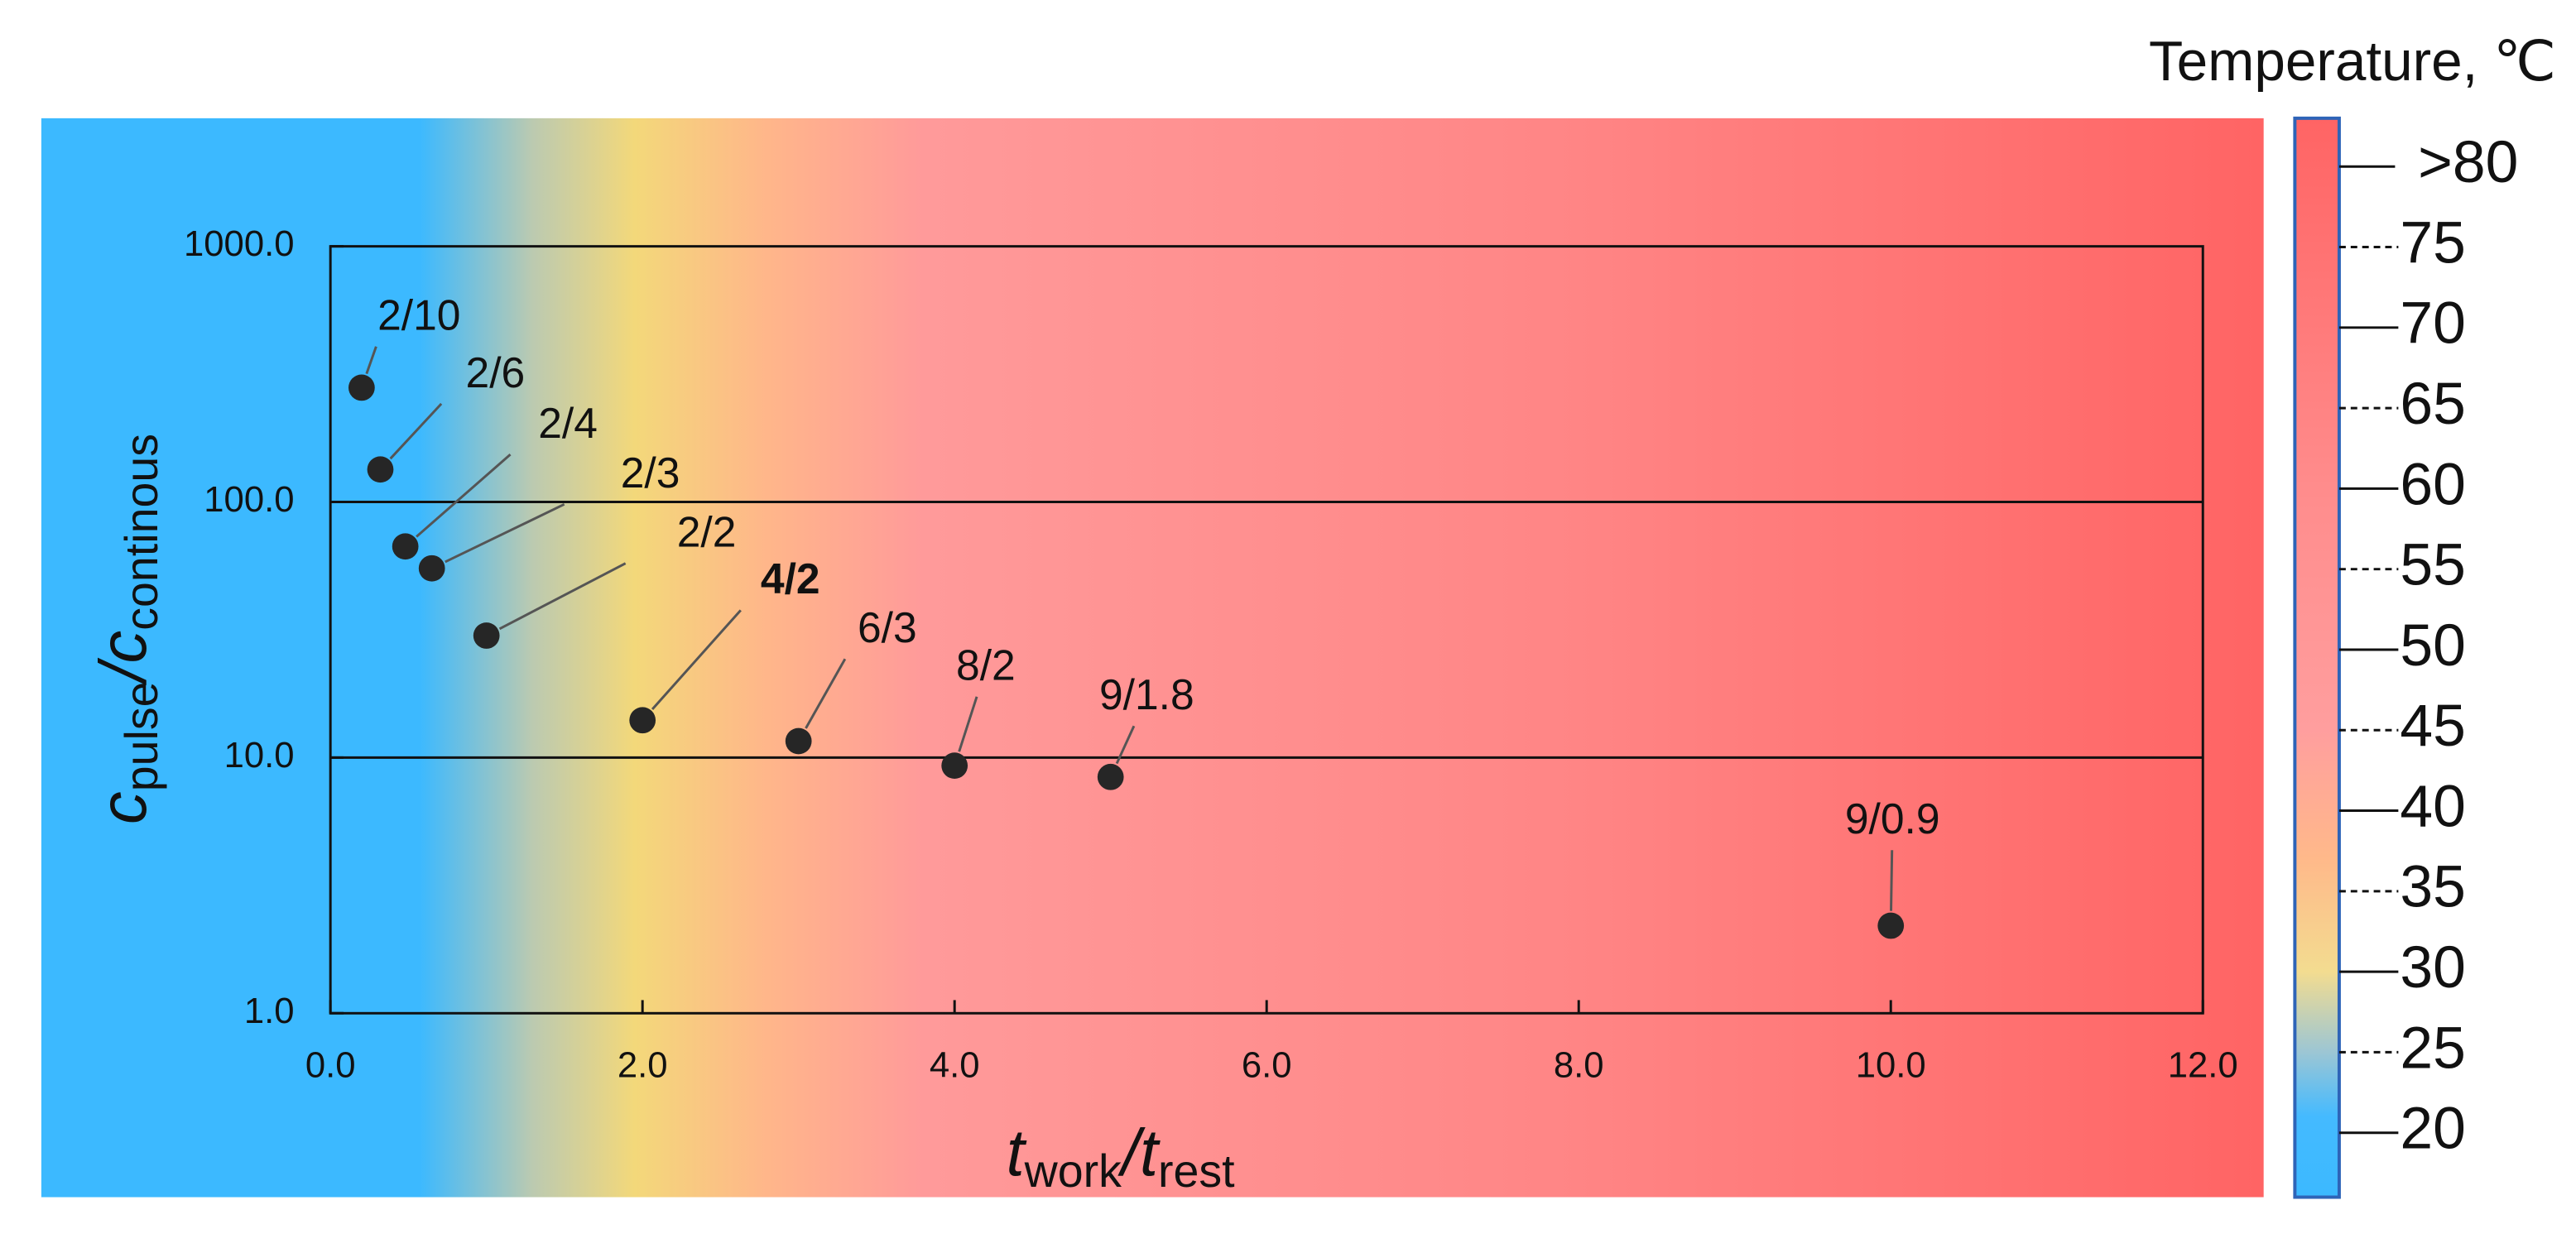 This screenshot has width=2576, height=1253. What do you see at coordinates (790, 578) in the screenshot?
I see `point-label: 4/2` at bounding box center [790, 578].